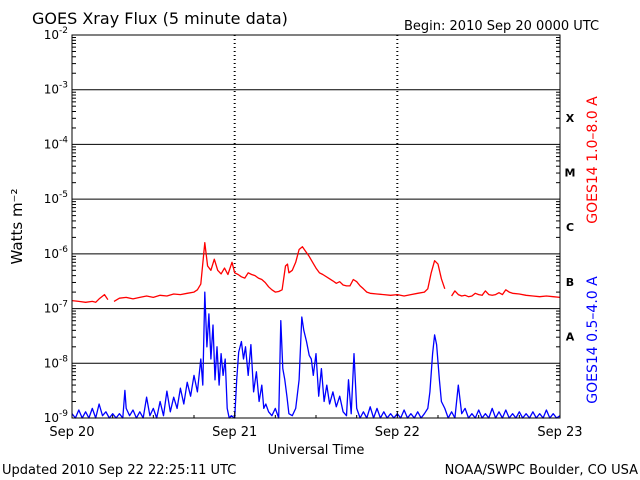 The width and height of the screenshot is (640, 480). What do you see at coordinates (593, 160) in the screenshot?
I see `legend-long-channel: GOES14 1.0–8.0 A` at bounding box center [593, 160].